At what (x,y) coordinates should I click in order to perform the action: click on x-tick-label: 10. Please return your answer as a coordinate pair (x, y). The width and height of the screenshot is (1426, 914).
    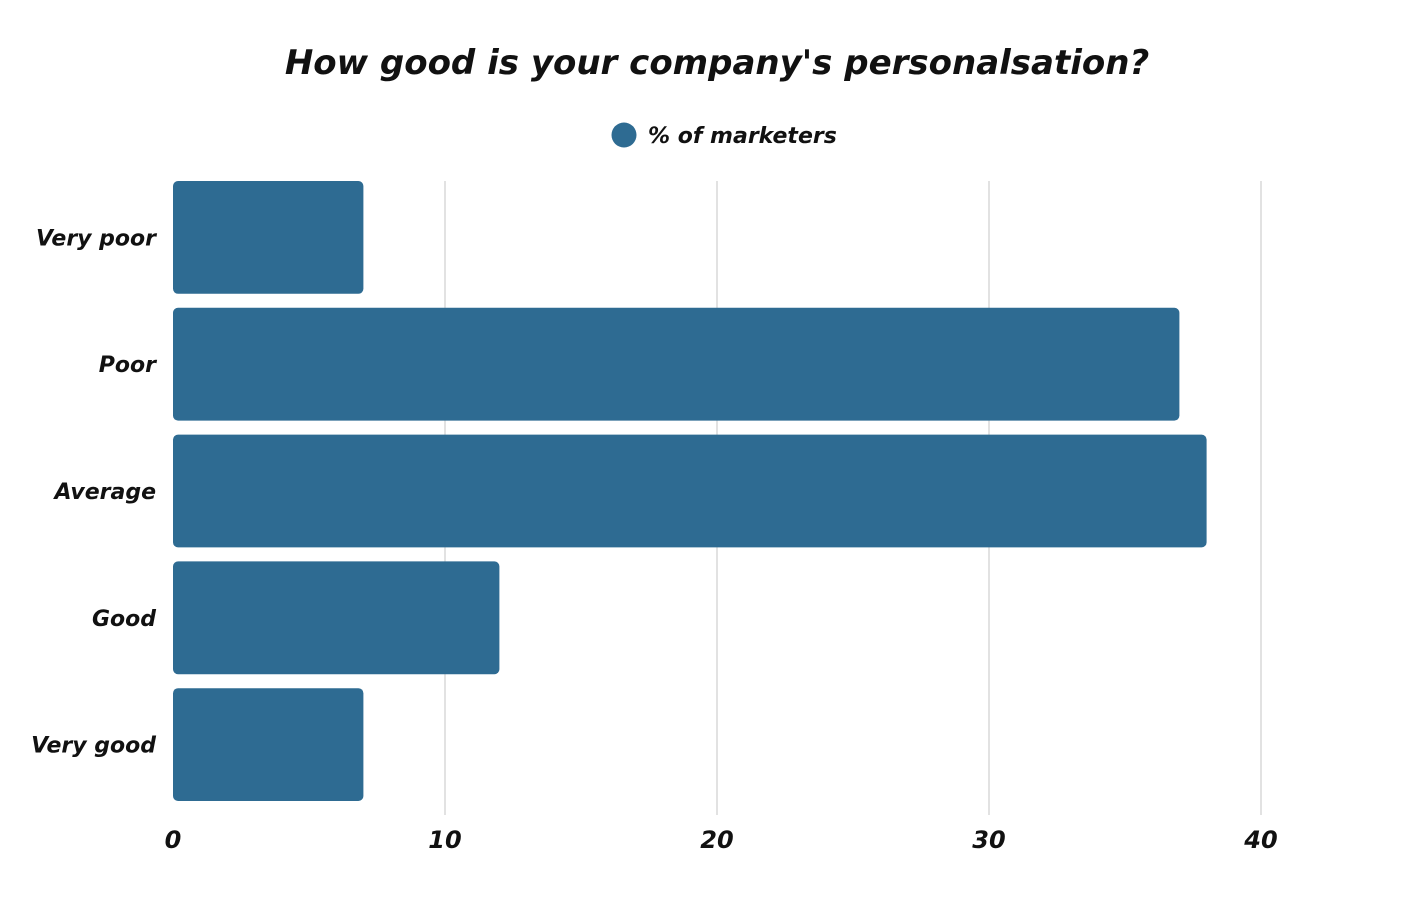
    Looking at the image, I should click on (444, 840).